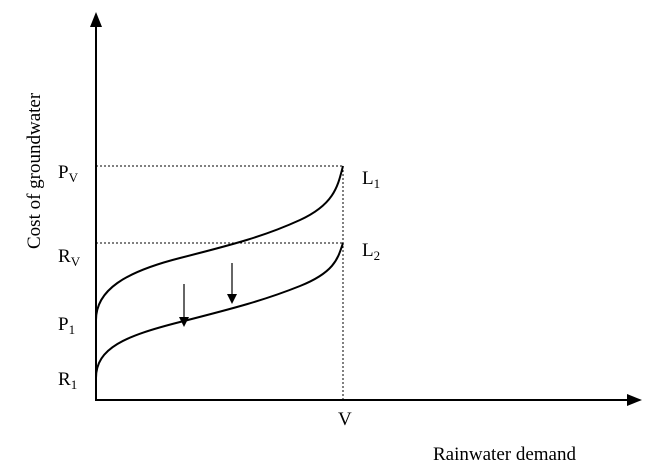 This screenshot has width=645, height=468. I want to click on x-axis, so click(368, 400).